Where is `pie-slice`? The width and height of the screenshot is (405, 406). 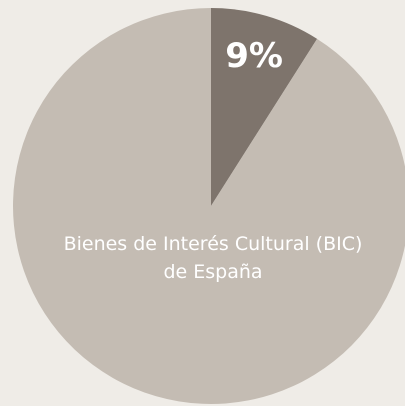
pie-slice is located at coordinates (264, 107).